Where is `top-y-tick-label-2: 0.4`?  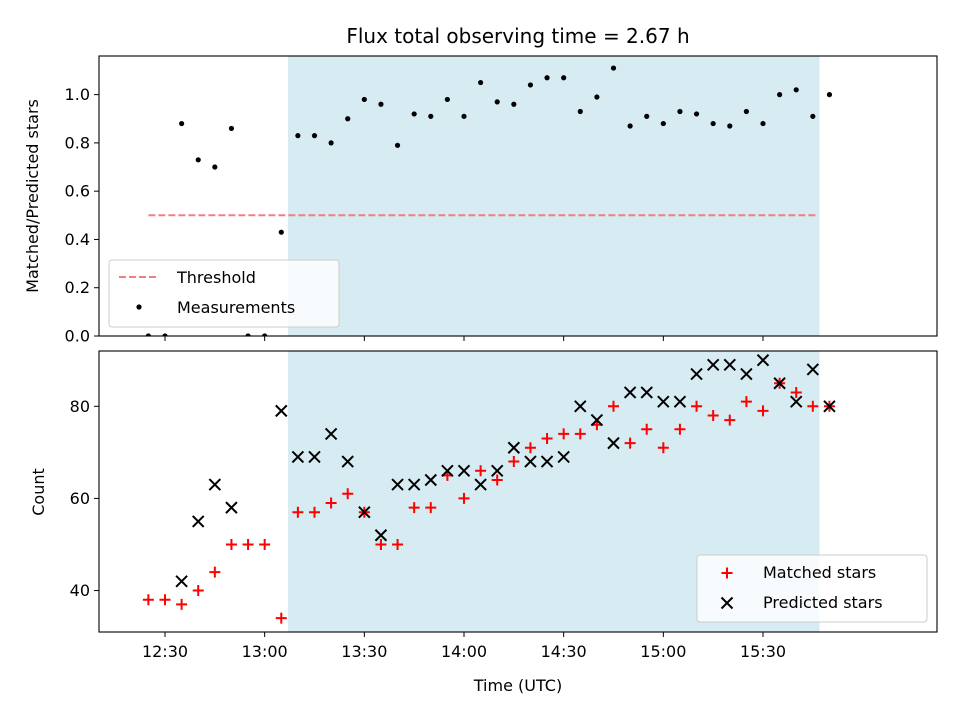 top-y-tick-label-2: 0.4 is located at coordinates (77, 239).